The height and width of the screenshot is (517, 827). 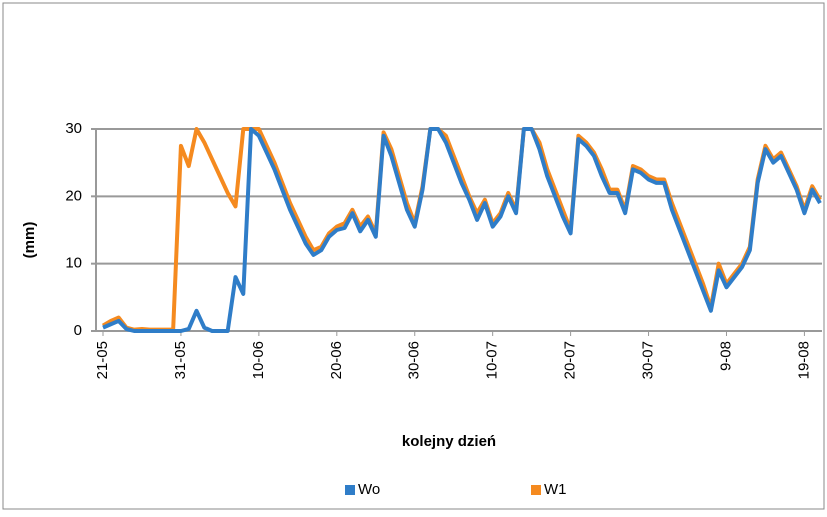 I want to click on x-tick-label: 20-07, so click(x=570, y=360).